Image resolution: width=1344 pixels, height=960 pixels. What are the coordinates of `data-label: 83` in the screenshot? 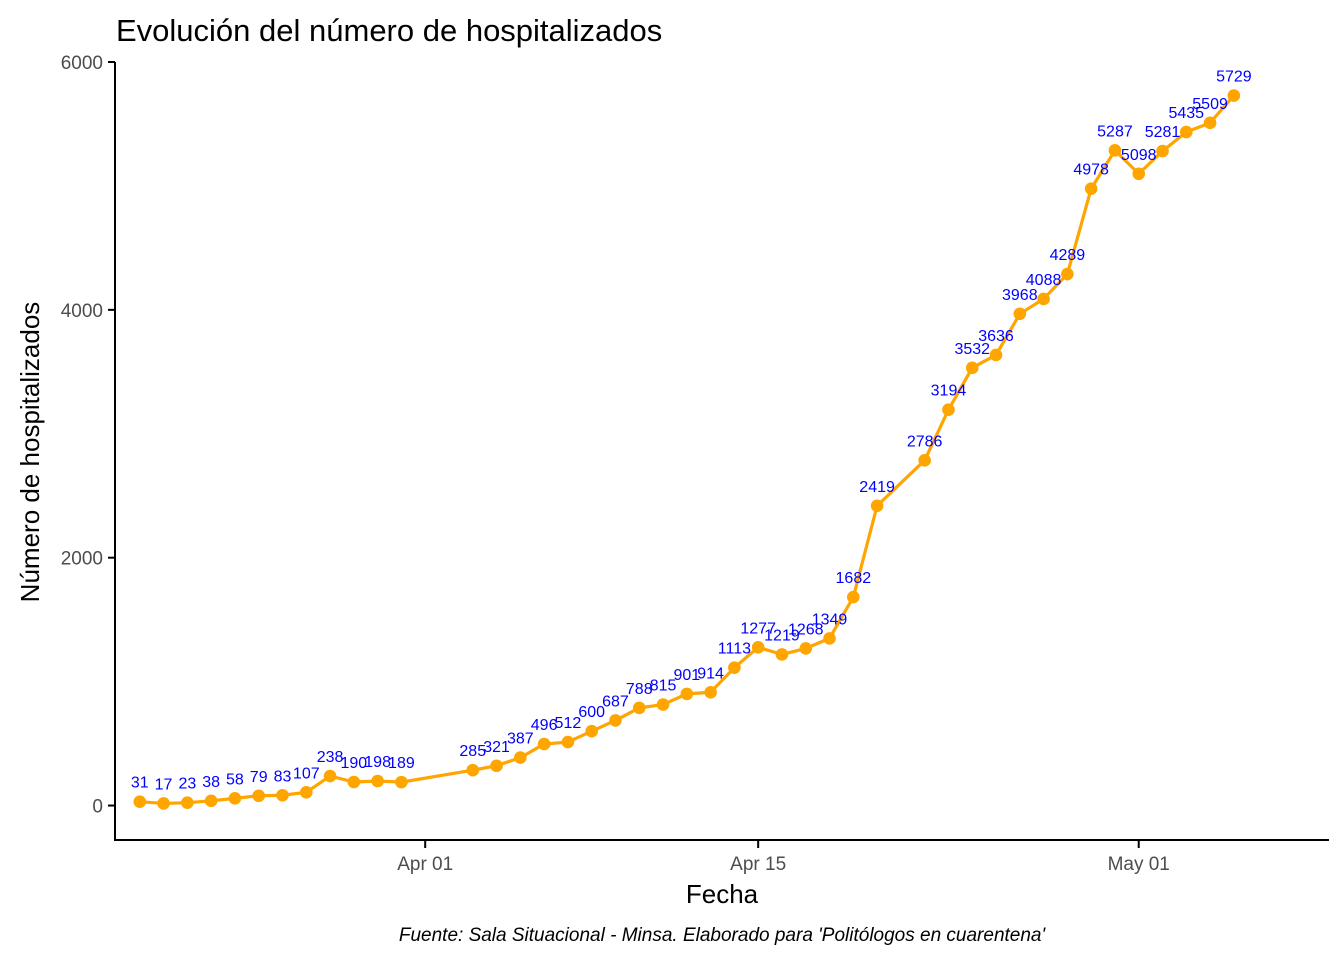 It's located at (283, 776).